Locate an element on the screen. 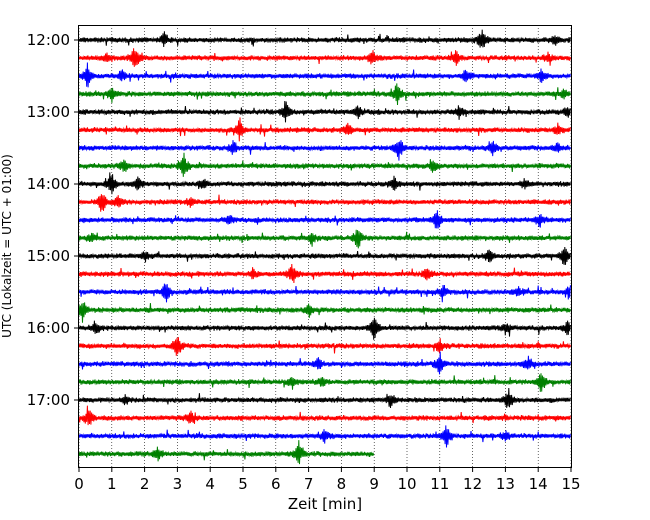 The image size is (650, 520). y-tick-label: 15:00 is located at coordinates (48, 256).